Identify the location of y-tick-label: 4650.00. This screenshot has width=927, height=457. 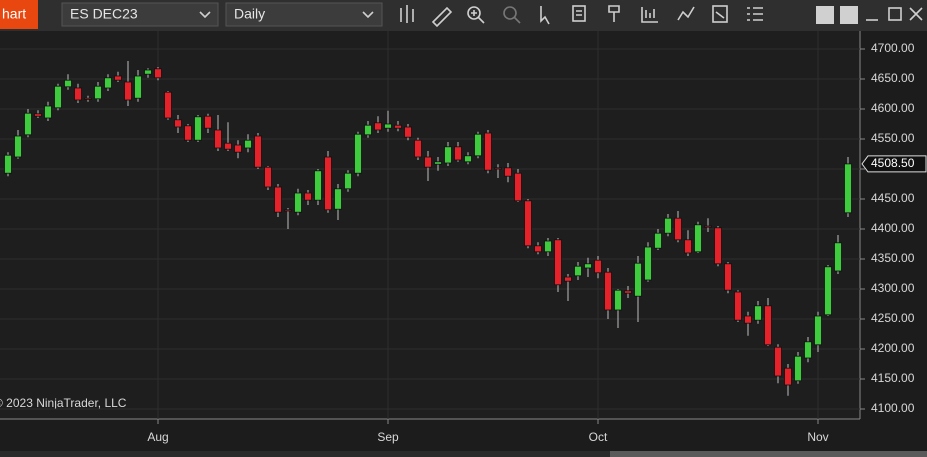
(893, 78).